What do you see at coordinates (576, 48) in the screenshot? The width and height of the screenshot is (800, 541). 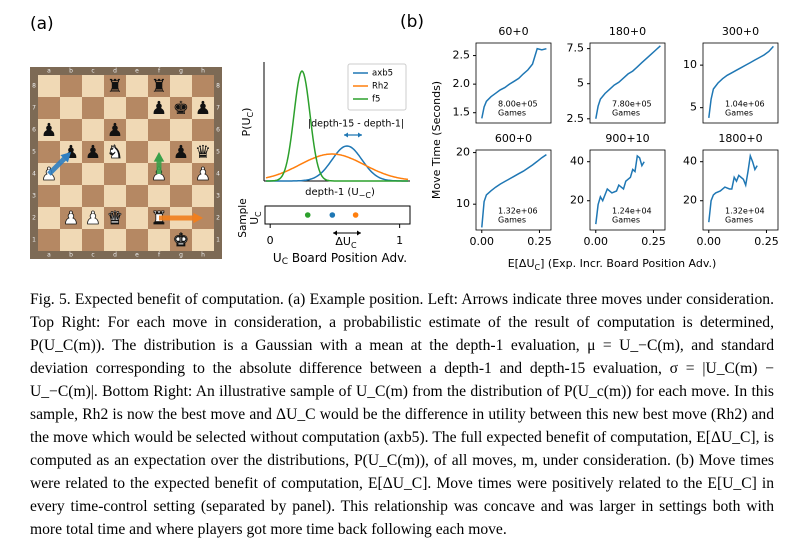 I see `y-tick-label: 7.5` at bounding box center [576, 48].